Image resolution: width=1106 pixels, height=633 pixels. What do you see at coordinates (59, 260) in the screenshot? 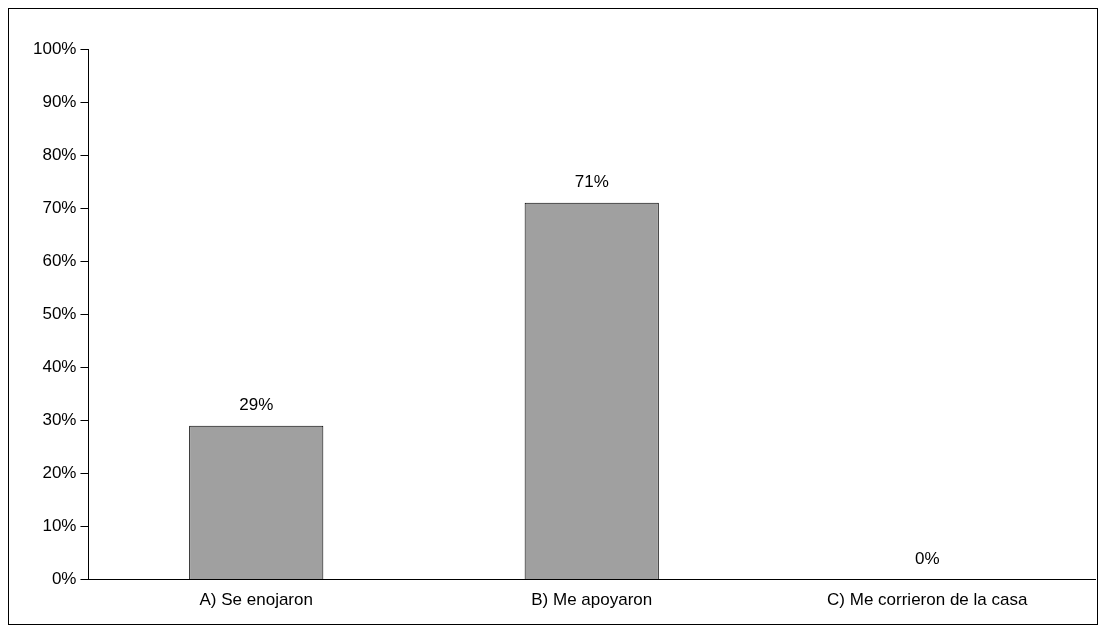
I see `y-tick-label: 60%` at bounding box center [59, 260].